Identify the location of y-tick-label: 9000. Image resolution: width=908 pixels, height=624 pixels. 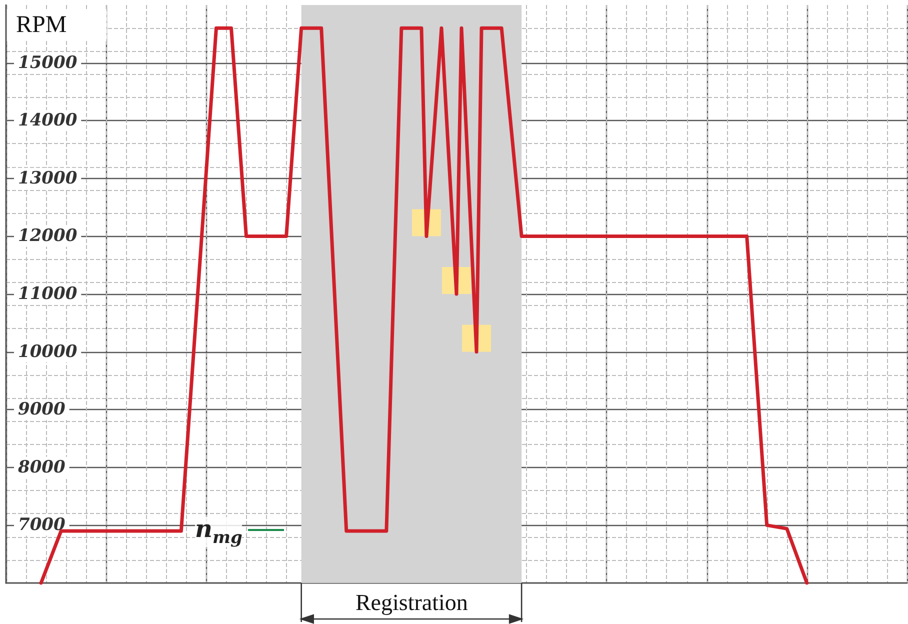
(42, 410).